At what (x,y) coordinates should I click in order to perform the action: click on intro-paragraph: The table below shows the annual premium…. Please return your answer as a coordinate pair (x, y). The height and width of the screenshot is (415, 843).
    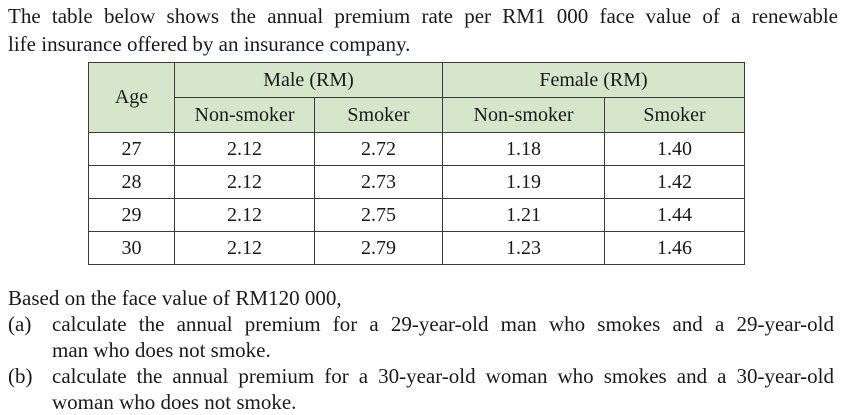
    Looking at the image, I should click on (423, 30).